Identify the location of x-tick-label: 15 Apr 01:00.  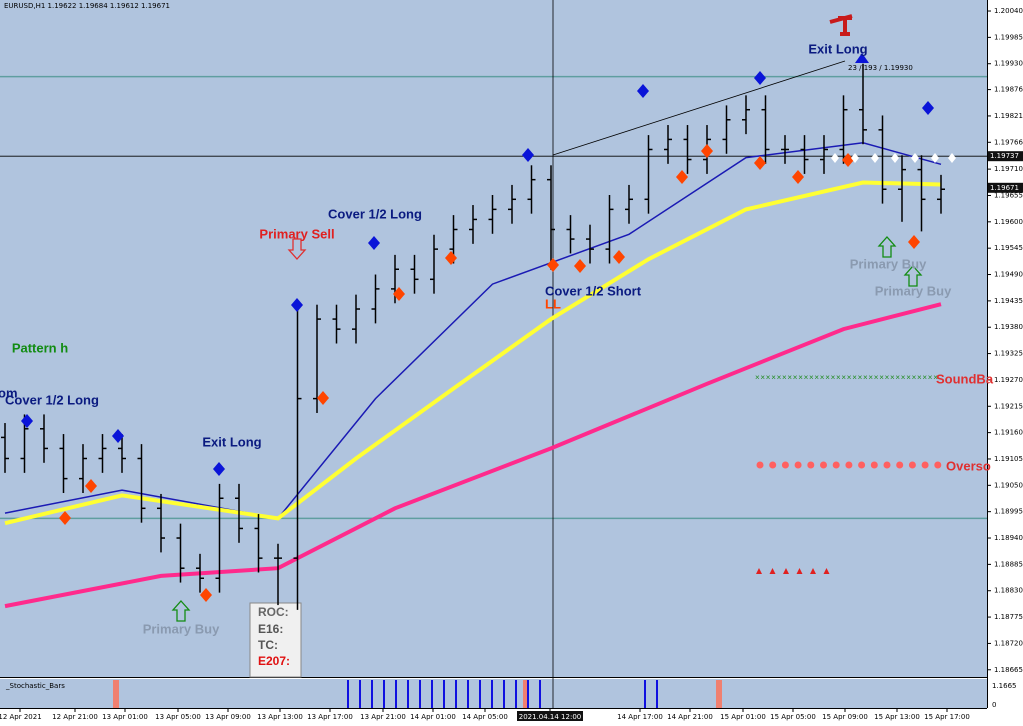
(743, 717).